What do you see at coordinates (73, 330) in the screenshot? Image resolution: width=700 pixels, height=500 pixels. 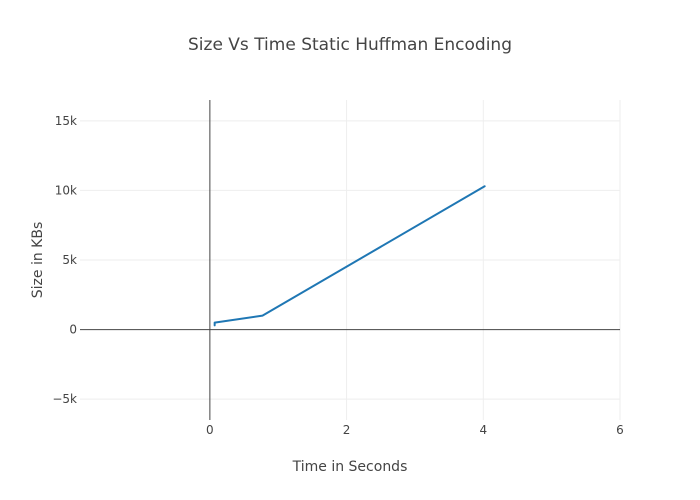 I see `y-tick-label: 0` at bounding box center [73, 330].